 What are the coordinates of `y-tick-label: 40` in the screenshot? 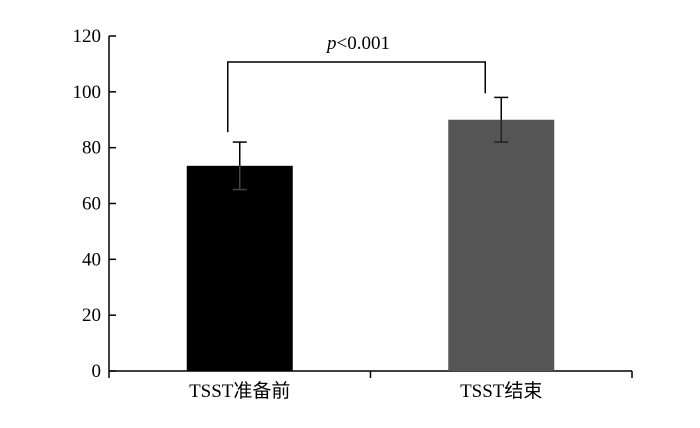 It's located at (91, 259).